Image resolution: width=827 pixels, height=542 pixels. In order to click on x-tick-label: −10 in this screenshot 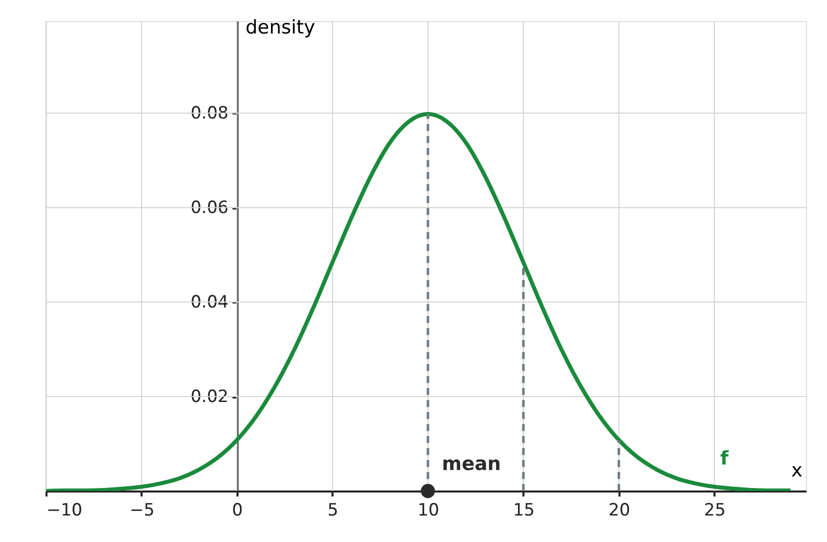, I will do `click(64, 510)`.